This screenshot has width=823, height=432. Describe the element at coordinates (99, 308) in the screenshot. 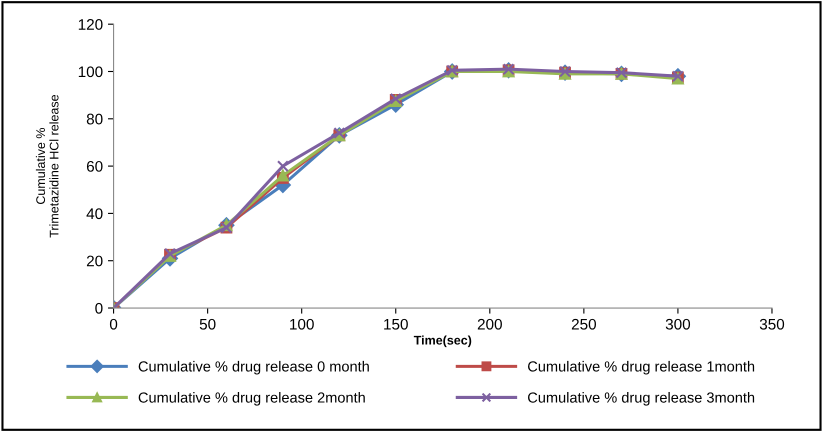

I see `y-tick-label: 0` at that location.